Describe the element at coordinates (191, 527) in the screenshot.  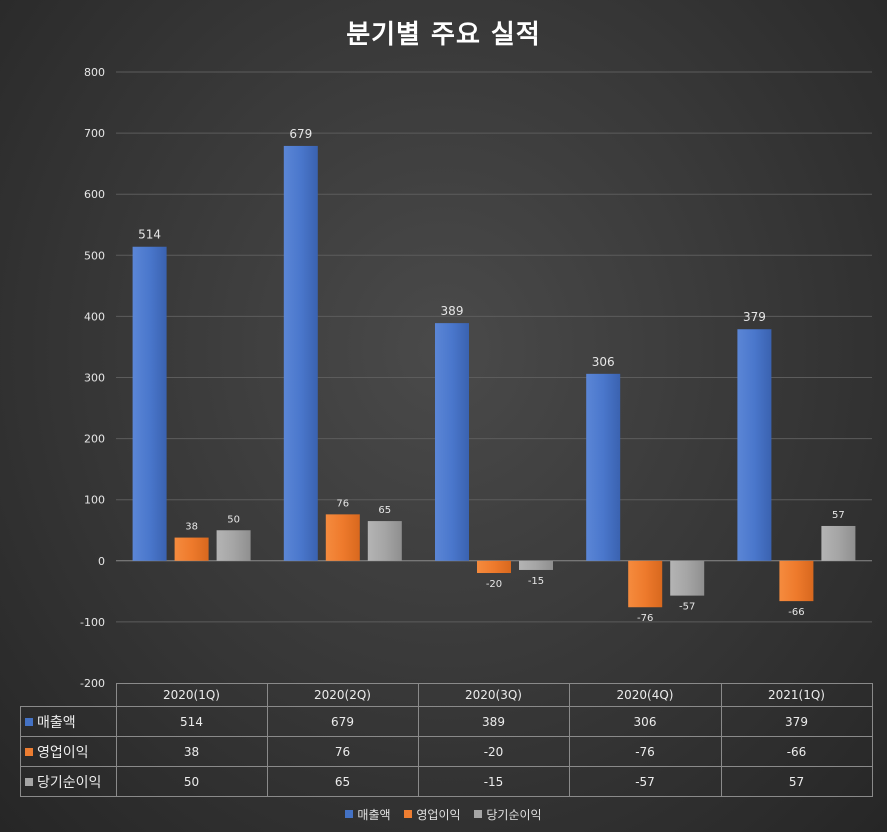
I see `data-label: 38` at that location.